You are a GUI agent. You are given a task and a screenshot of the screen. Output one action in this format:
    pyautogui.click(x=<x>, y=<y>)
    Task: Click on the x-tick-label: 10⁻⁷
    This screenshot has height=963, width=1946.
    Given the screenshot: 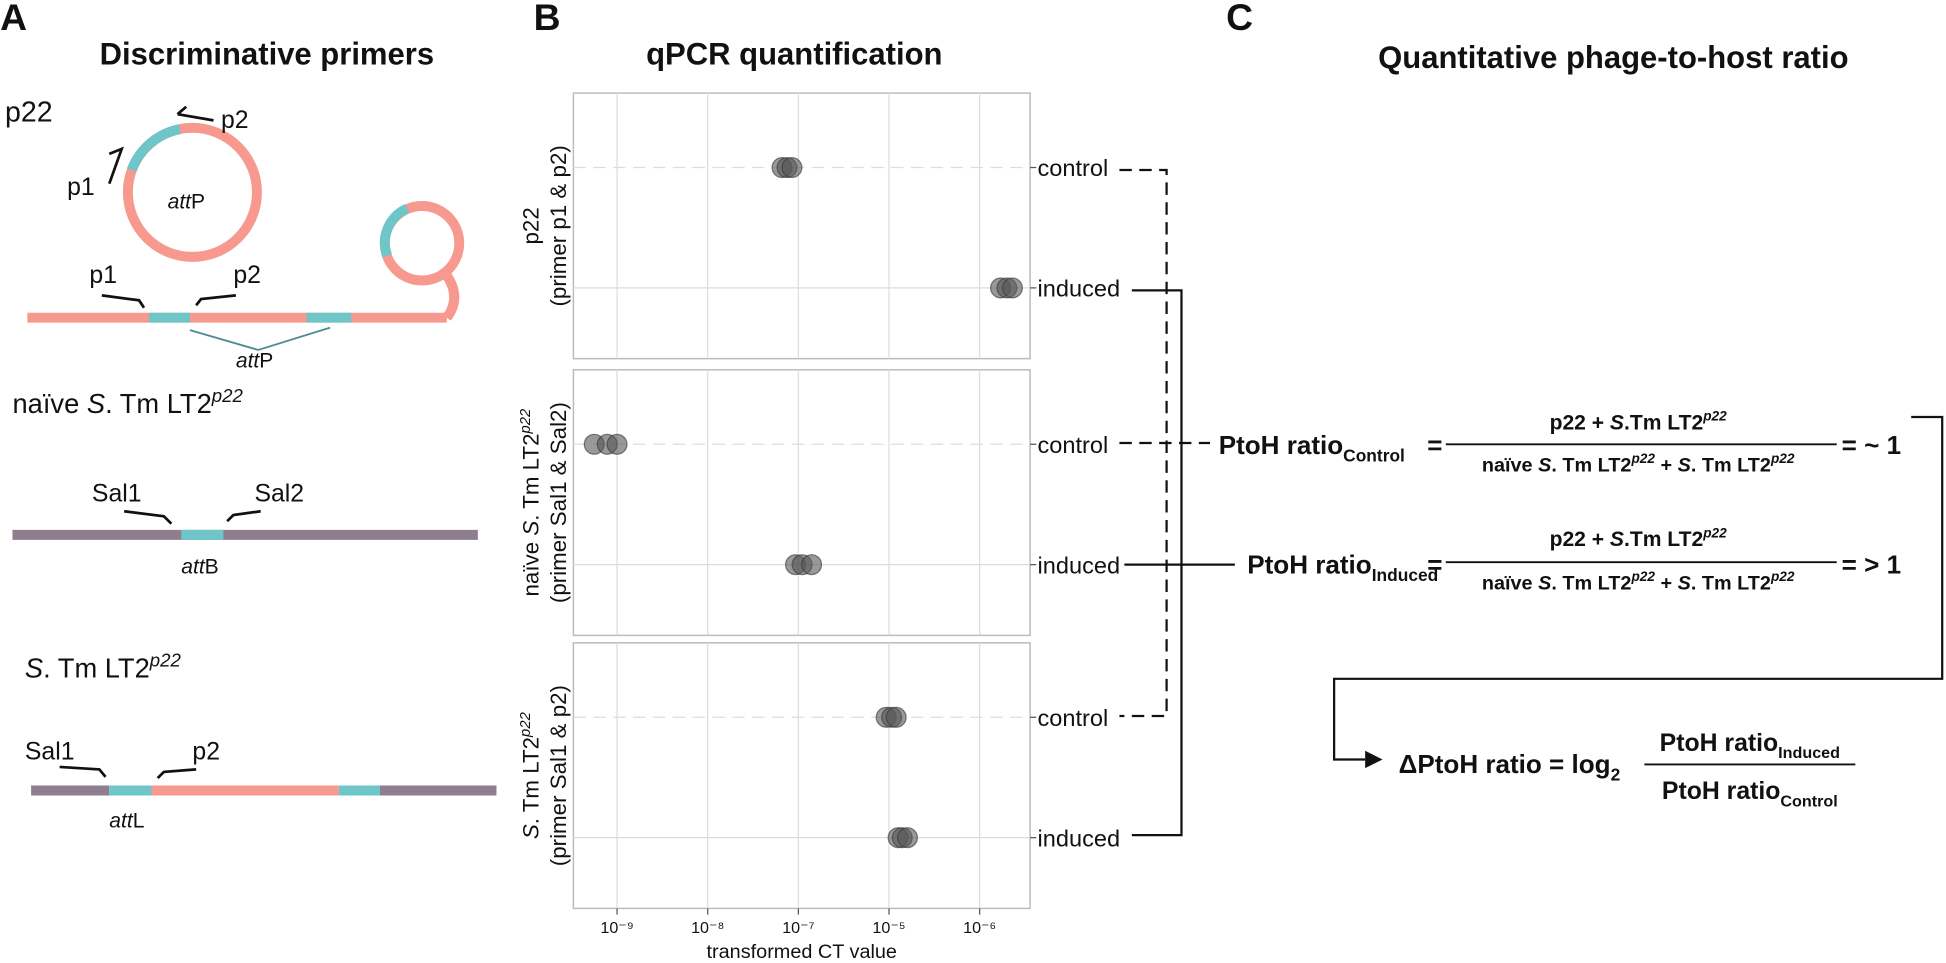 What is the action you would take?
    pyautogui.click(x=798, y=928)
    